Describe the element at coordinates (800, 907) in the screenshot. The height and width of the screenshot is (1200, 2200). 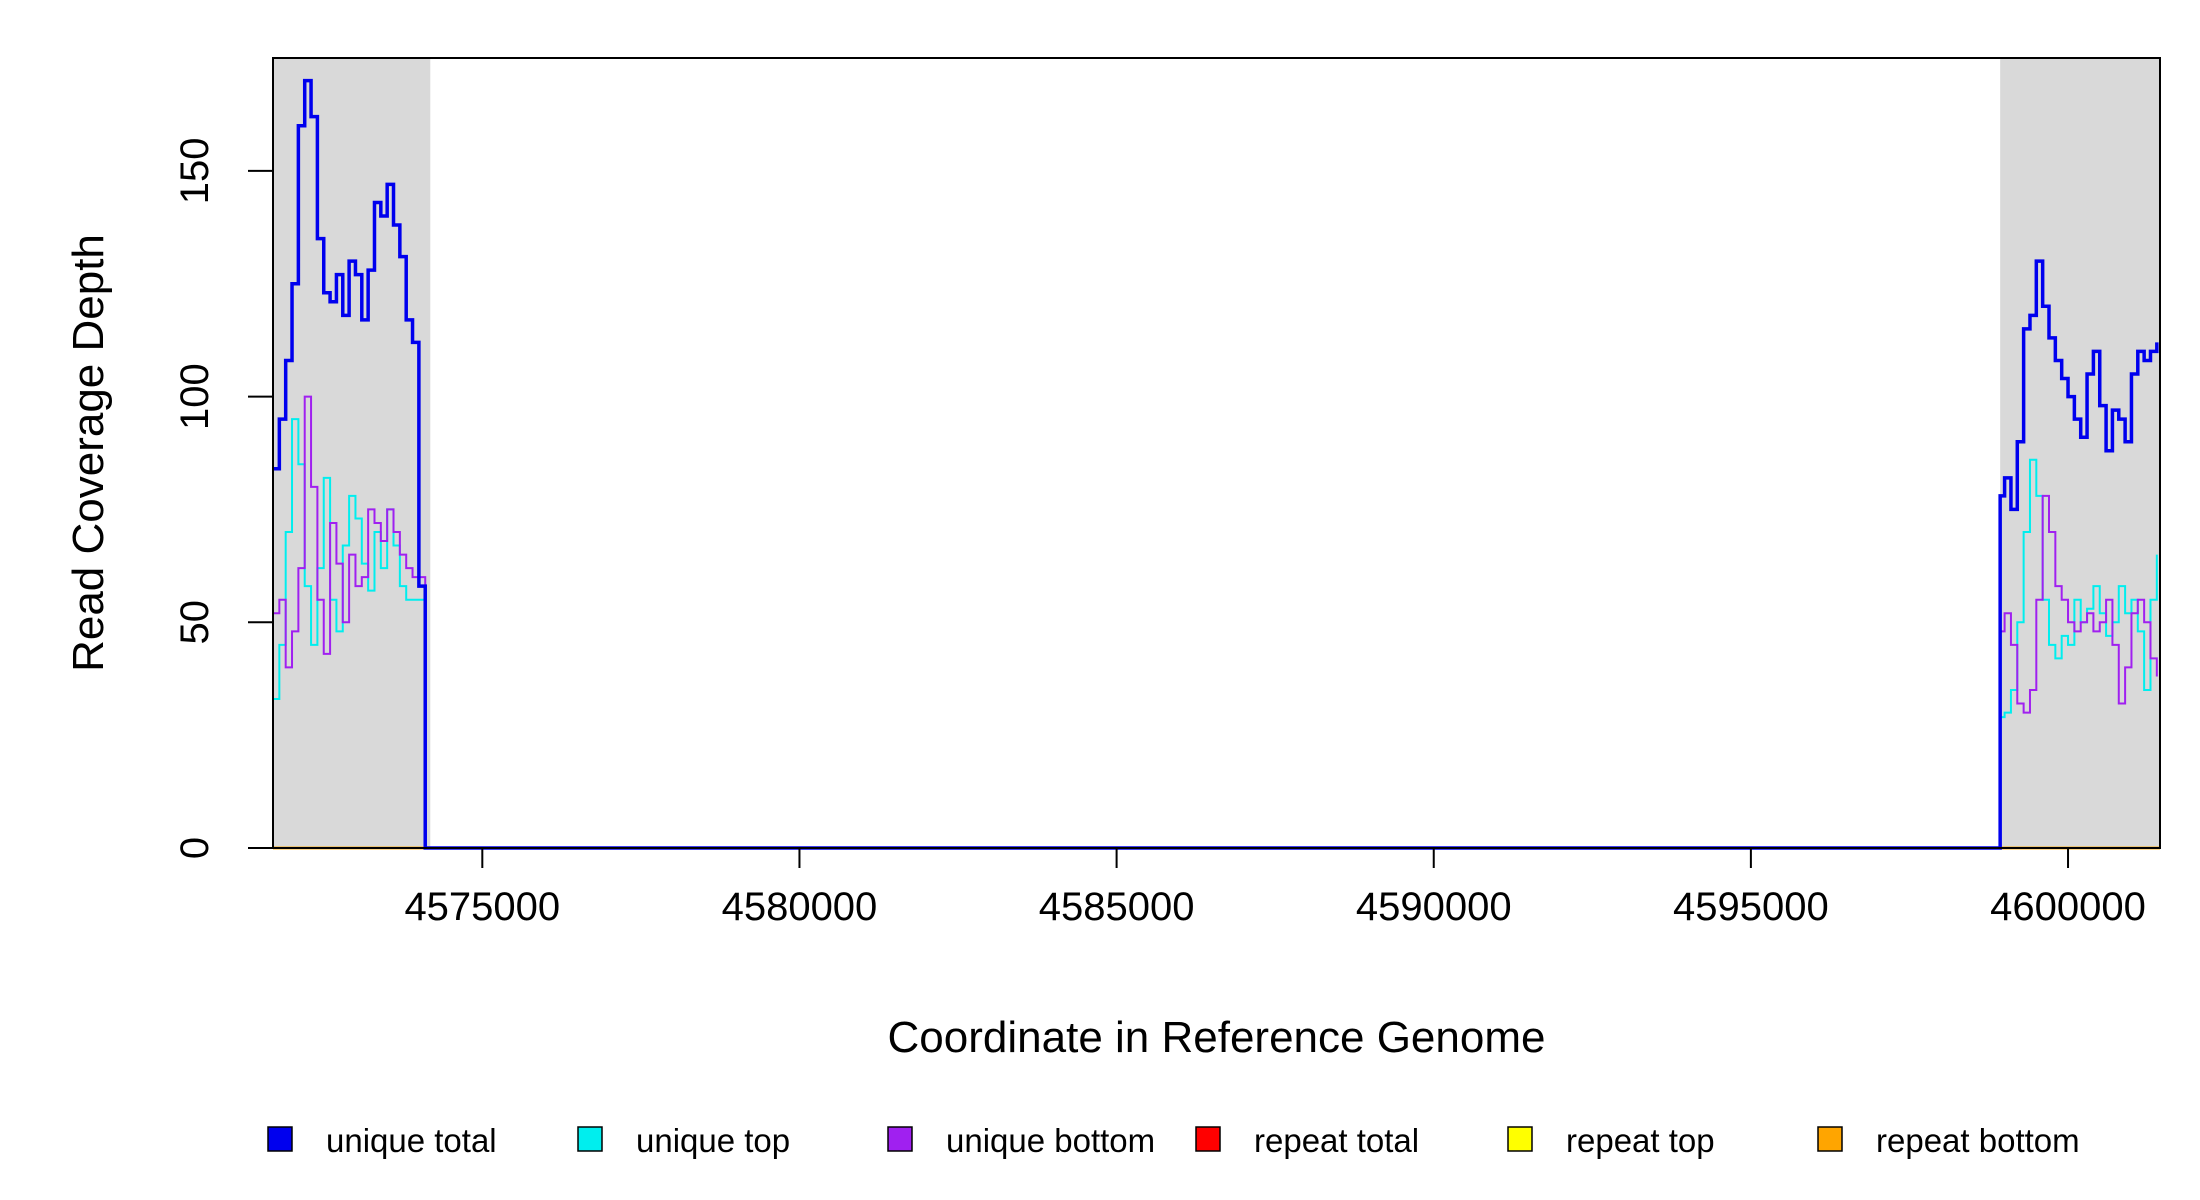
I see `x-tick-label: 4580000` at that location.